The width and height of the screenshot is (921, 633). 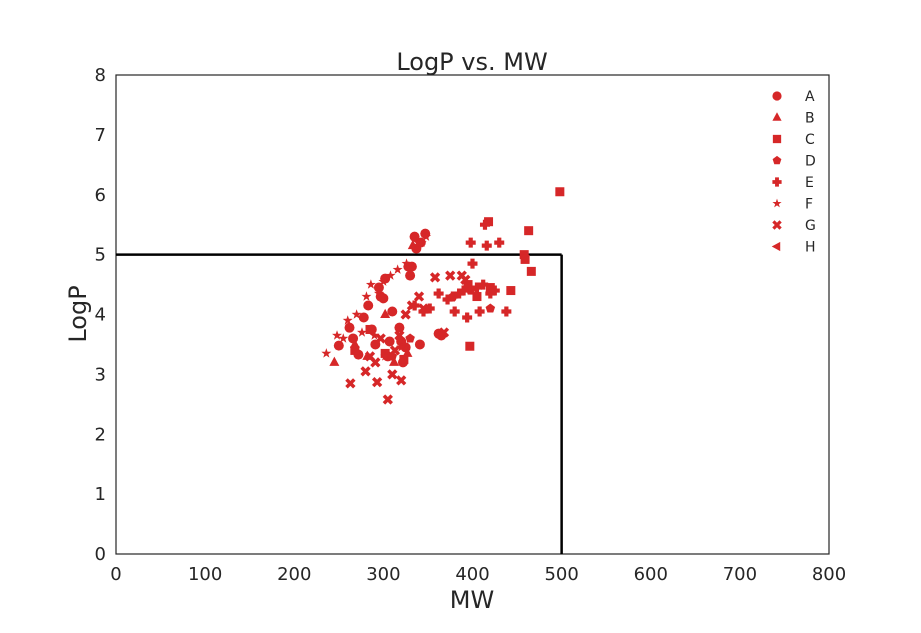 What do you see at coordinates (78, 313) in the screenshot?
I see `y-axis-title: LogP` at bounding box center [78, 313].